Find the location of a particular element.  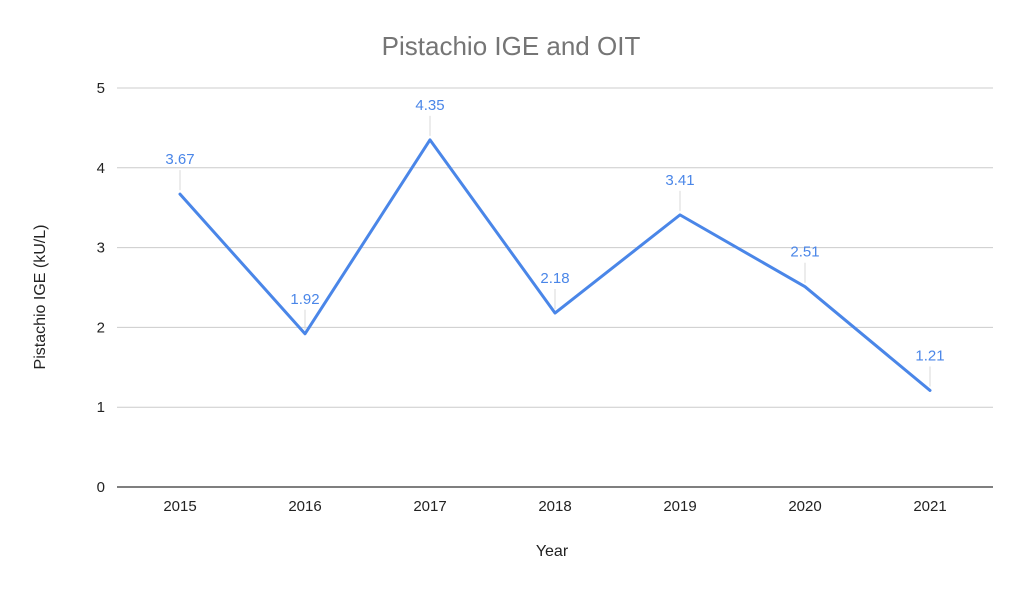

y-tick-label: 4 is located at coordinates (101, 168).